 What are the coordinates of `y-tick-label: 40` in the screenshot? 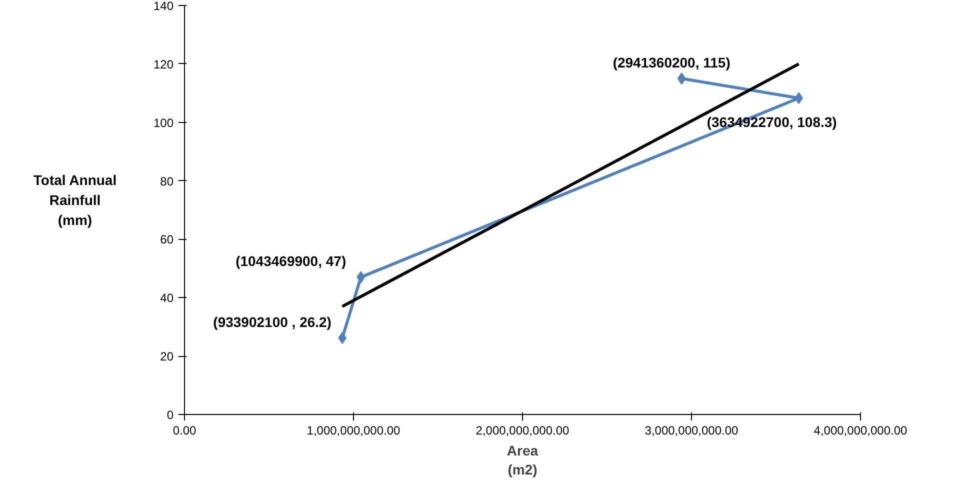 It's located at (167, 298).